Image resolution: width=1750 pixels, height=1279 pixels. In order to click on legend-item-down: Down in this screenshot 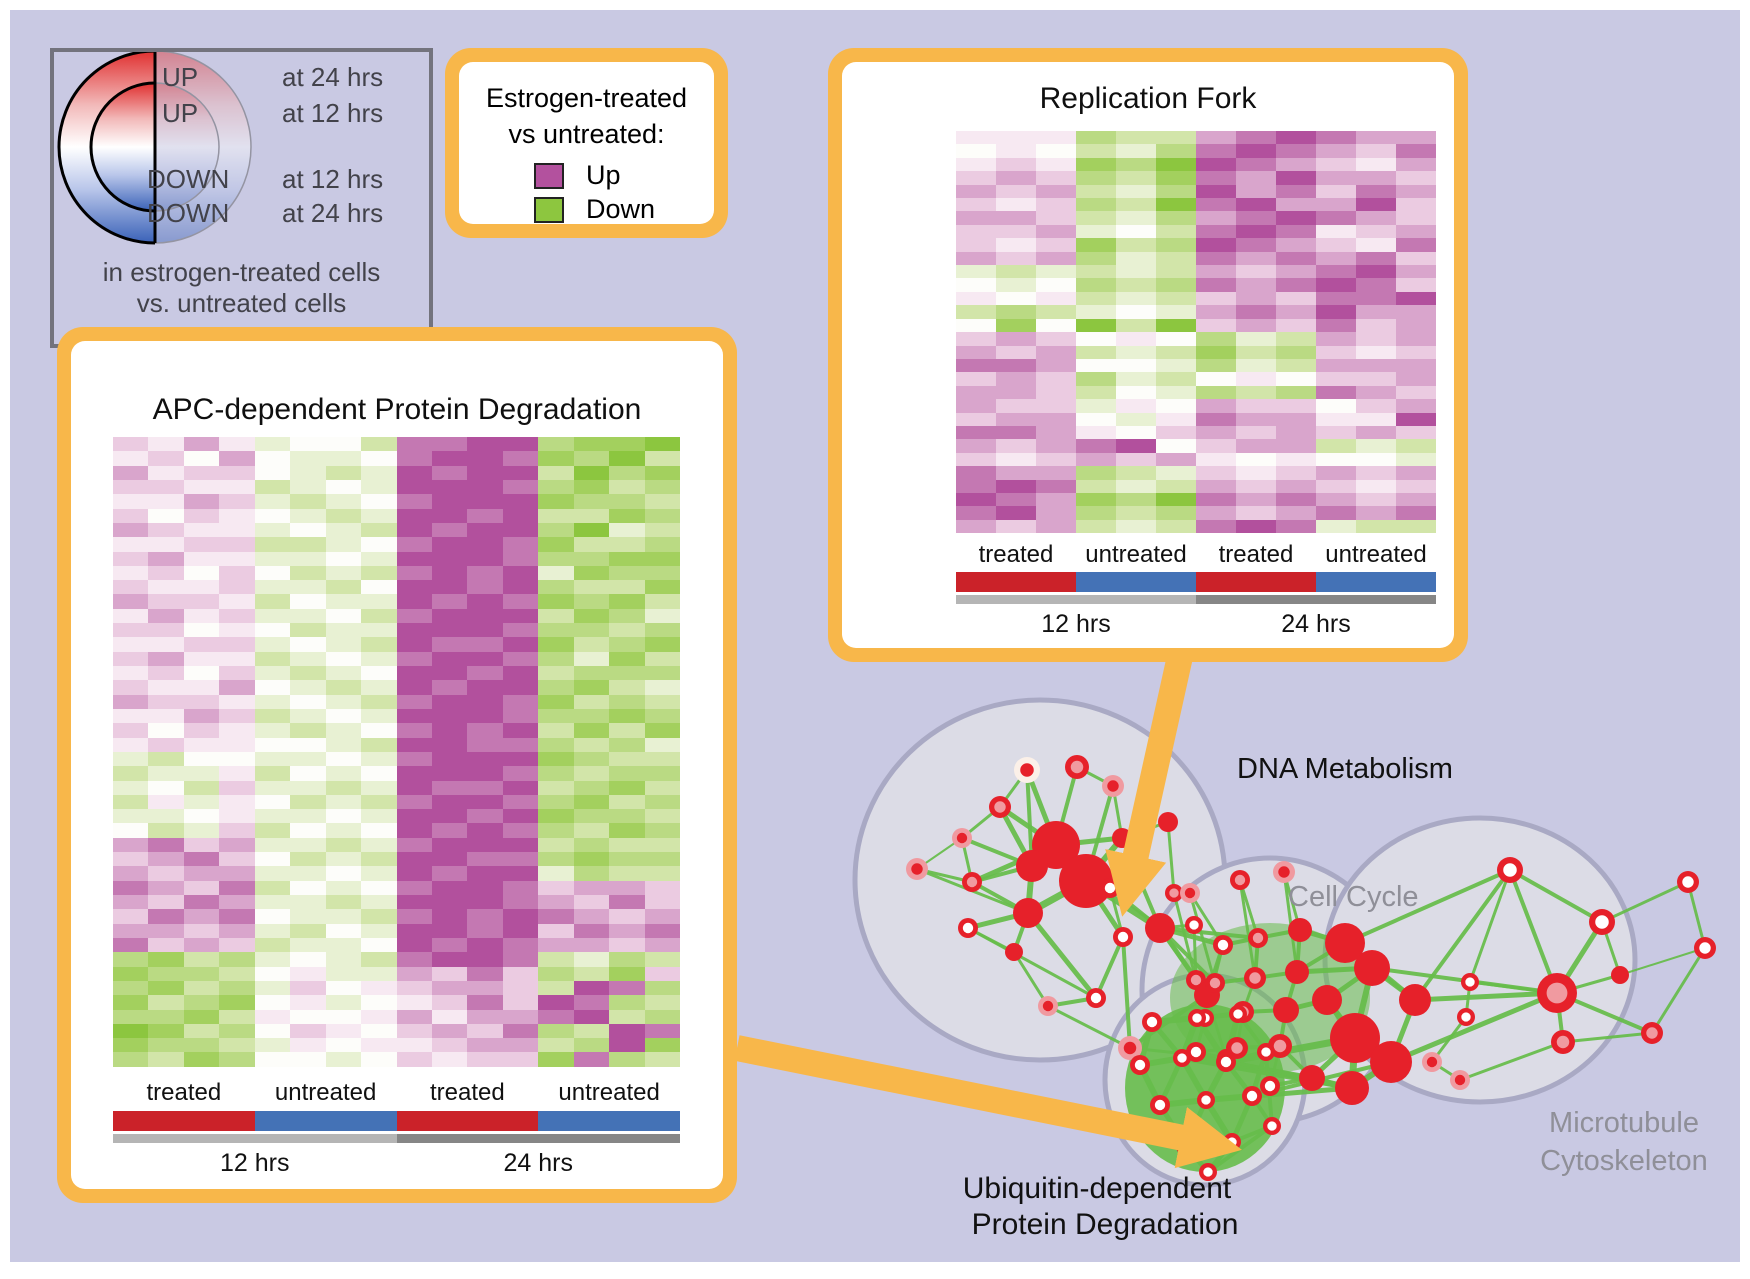, I will do `click(594, 209)`.